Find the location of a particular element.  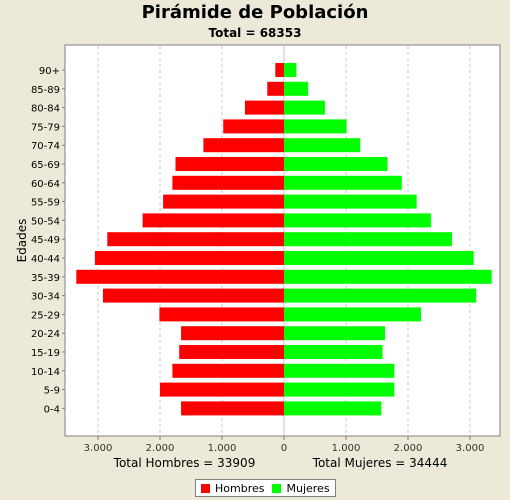

legend-item-hombres: Hombres is located at coordinates (232, 488).